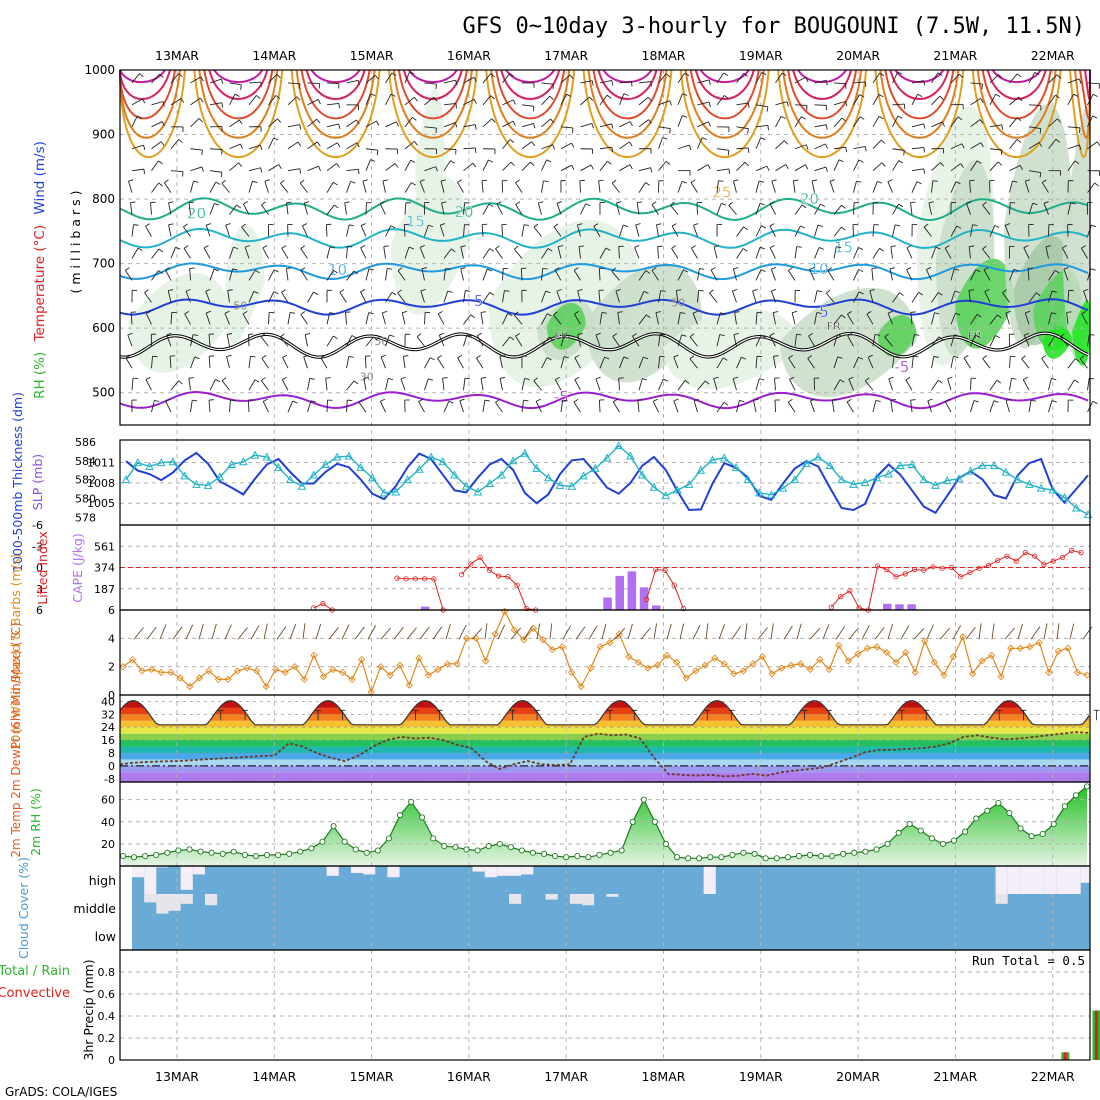 The width and height of the screenshot is (1100, 1100). What do you see at coordinates (108, 740) in the screenshot?
I see `temp-tick-label: 16` at bounding box center [108, 740].